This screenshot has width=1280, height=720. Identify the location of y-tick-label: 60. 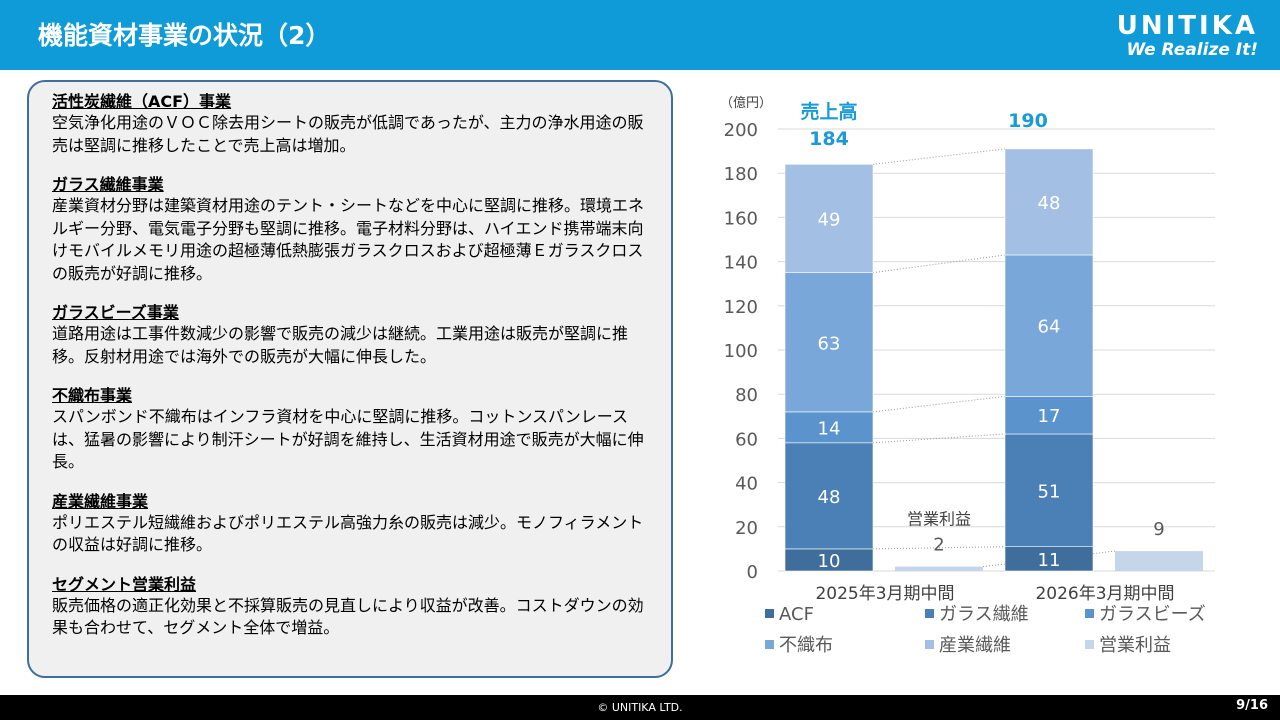
(746, 439).